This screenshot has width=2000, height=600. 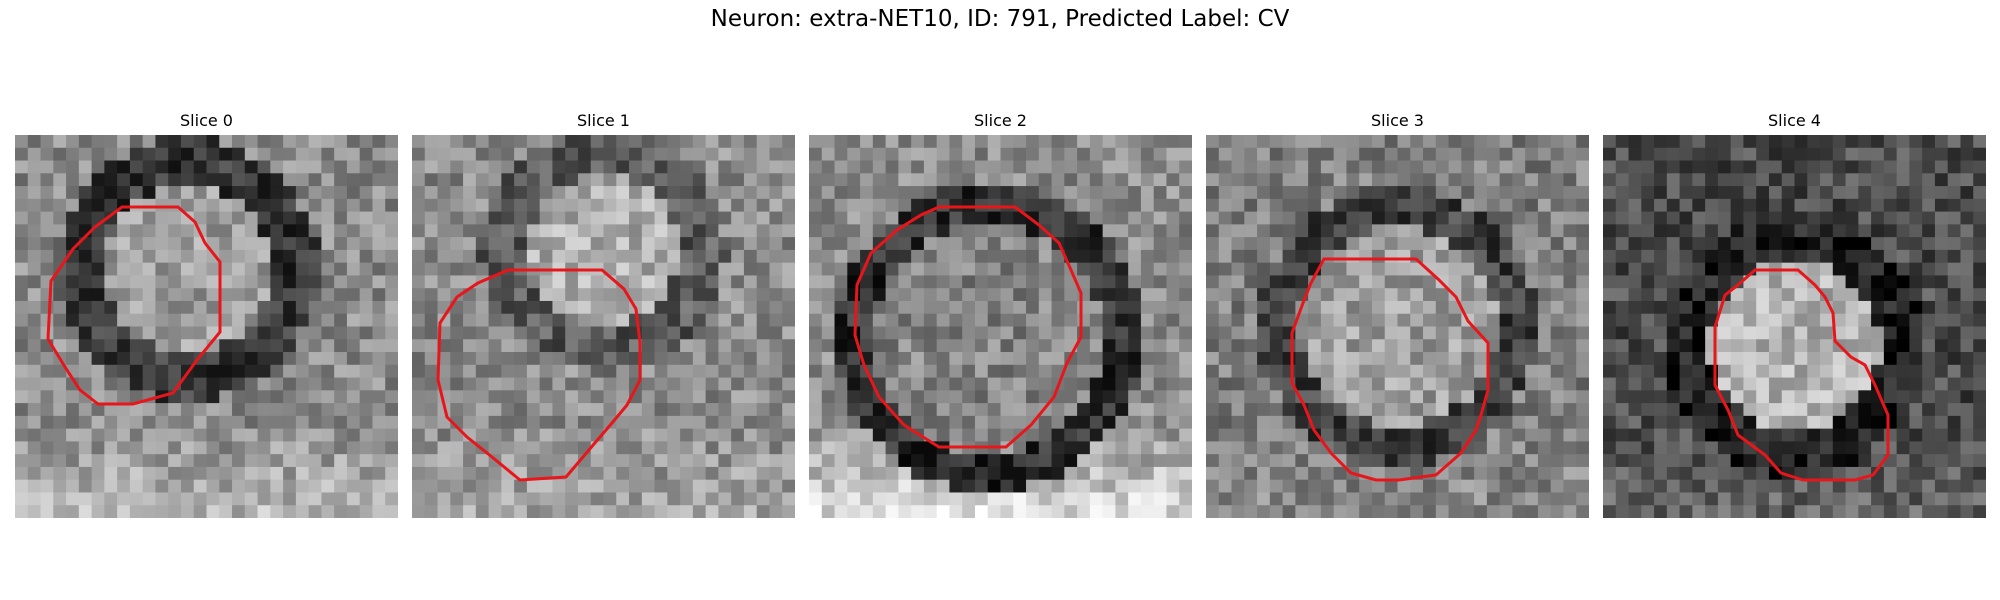 I want to click on slice-panel-0: Slice 0, so click(x=206, y=314).